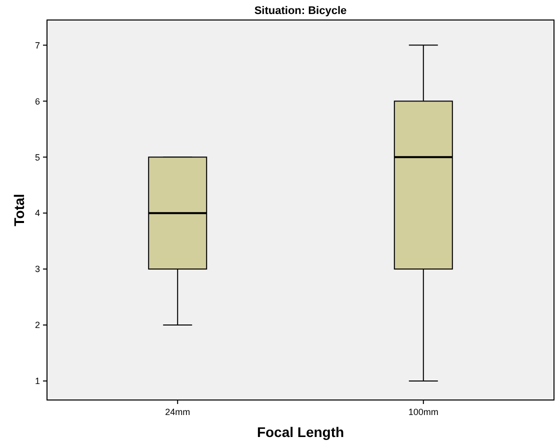 Image resolution: width=556 pixels, height=441 pixels. Describe the element at coordinates (37, 269) in the screenshot. I see `y-tick-label: 3` at that location.